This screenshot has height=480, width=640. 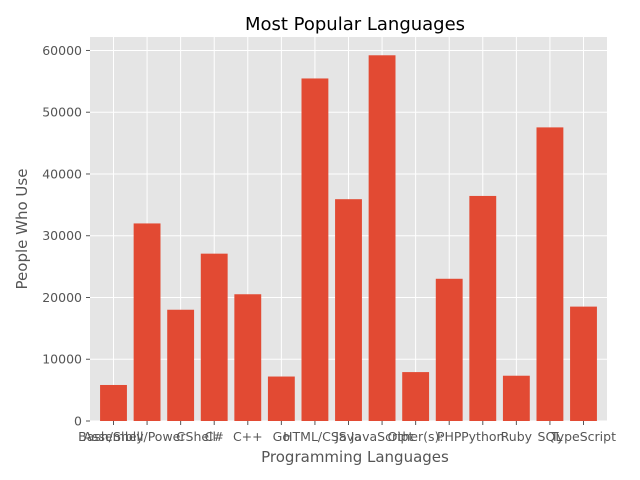 What do you see at coordinates (517, 436) in the screenshot?
I see `x-tick-label: Ruby` at bounding box center [517, 436].